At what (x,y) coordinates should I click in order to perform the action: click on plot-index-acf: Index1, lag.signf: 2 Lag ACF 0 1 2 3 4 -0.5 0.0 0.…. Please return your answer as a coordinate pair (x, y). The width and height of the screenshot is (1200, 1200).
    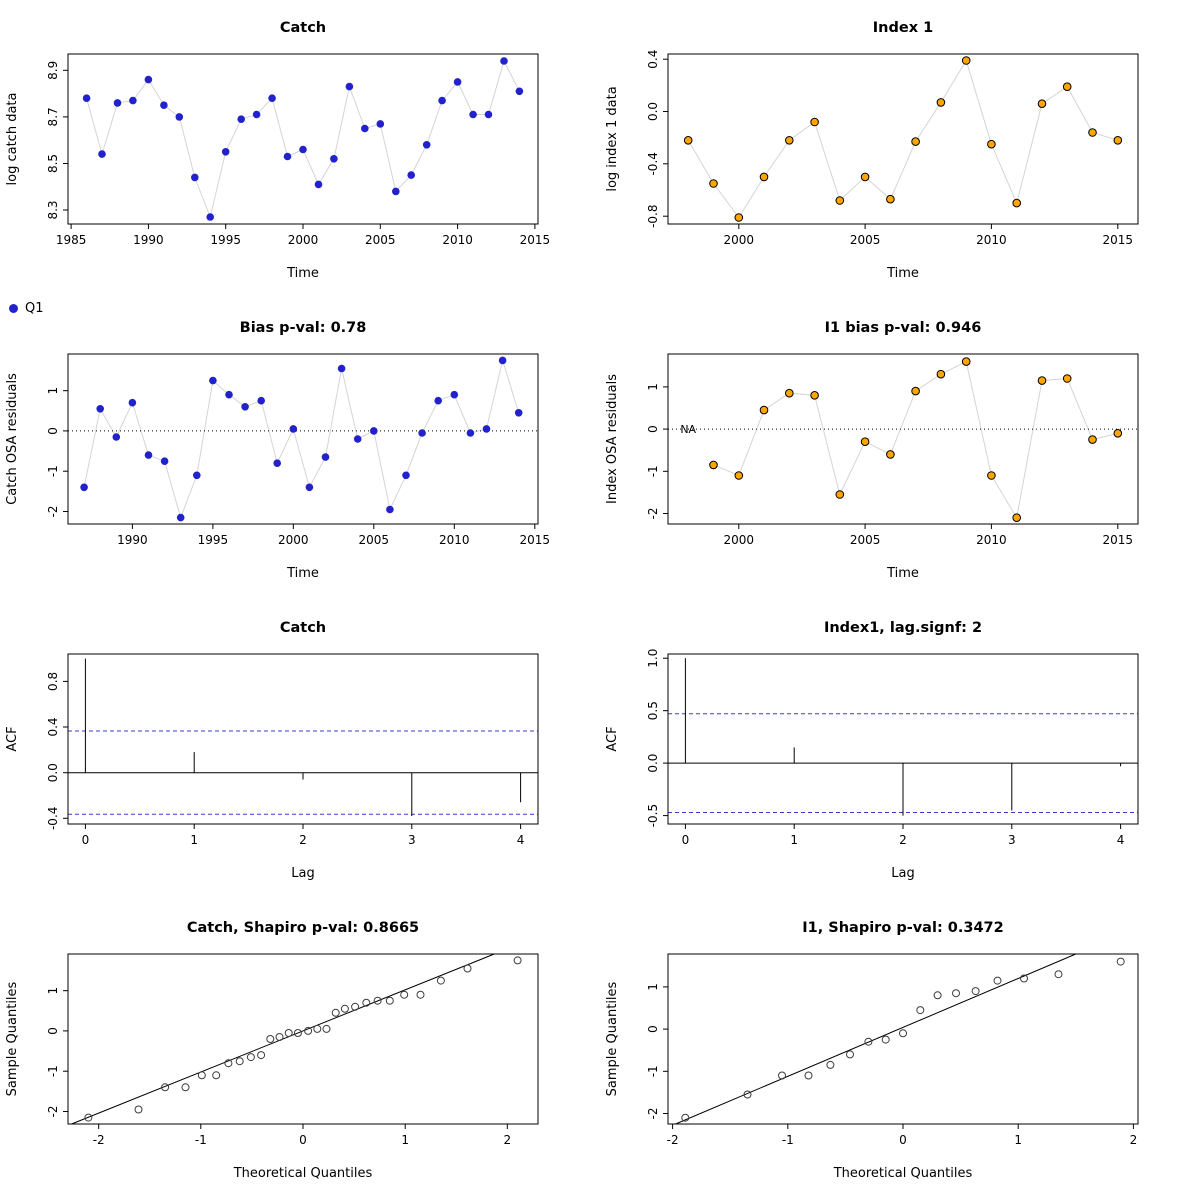
    Looking at the image, I should click on (900, 750).